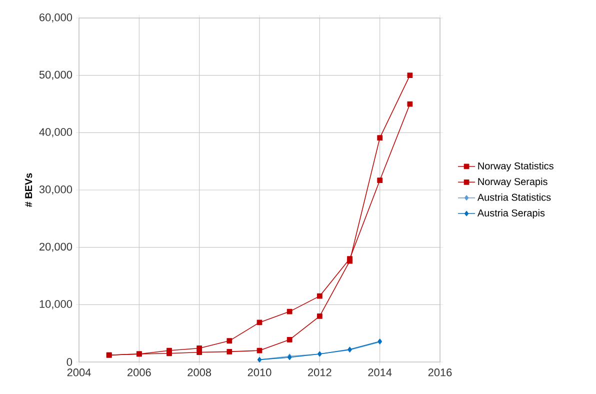 Image resolution: width=596 pixels, height=394 pixels. Describe the element at coordinates (139, 372) in the screenshot. I see `x-tick-label: 2006` at that location.